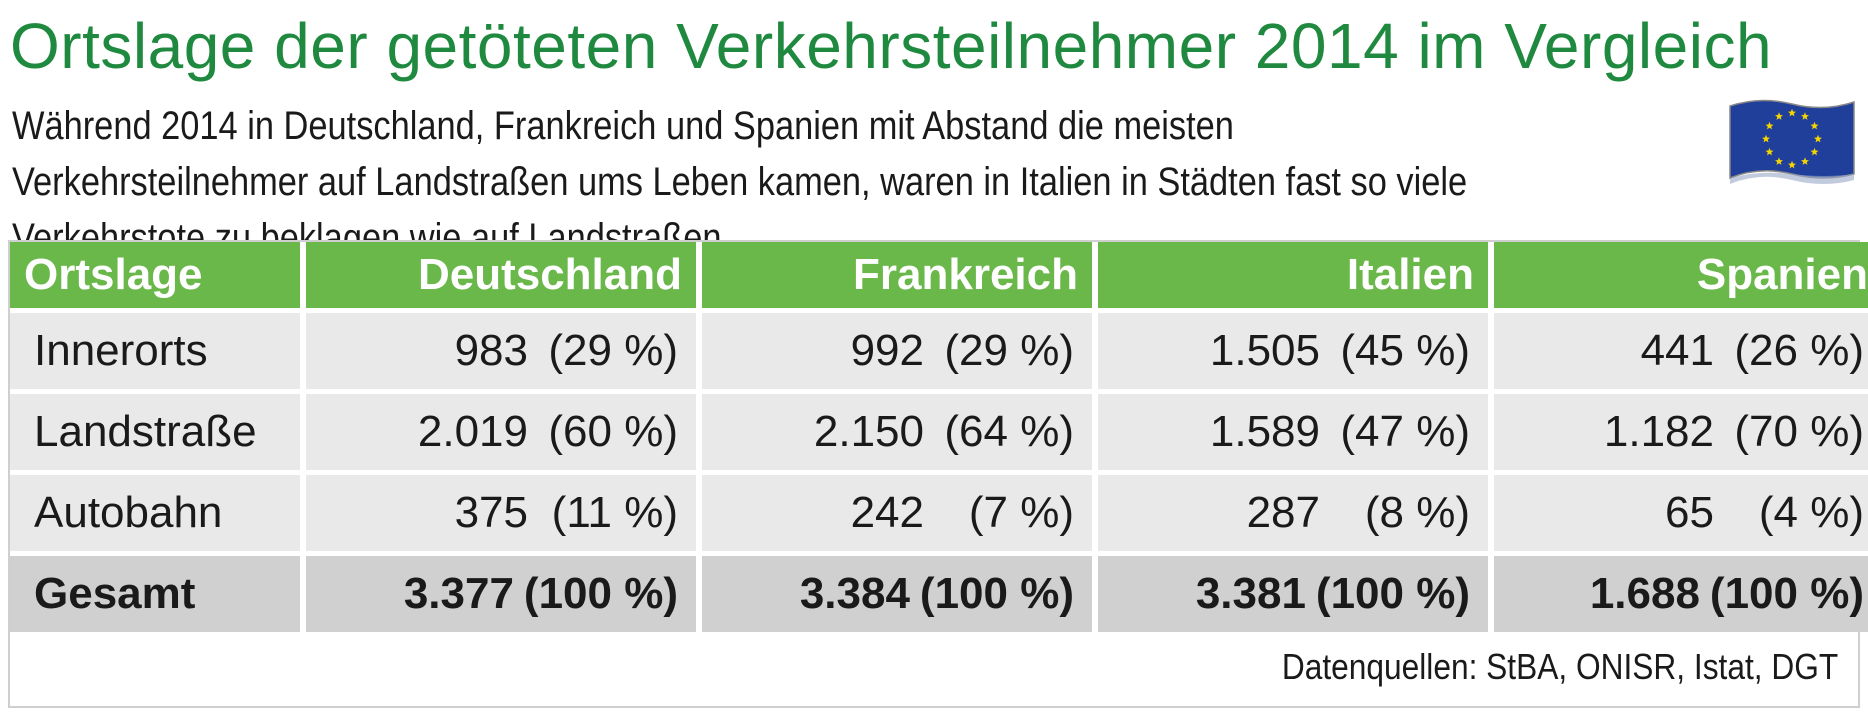  What do you see at coordinates (613, 431) in the screenshot?
I see `cell-percentage: (60 %)` at bounding box center [613, 431].